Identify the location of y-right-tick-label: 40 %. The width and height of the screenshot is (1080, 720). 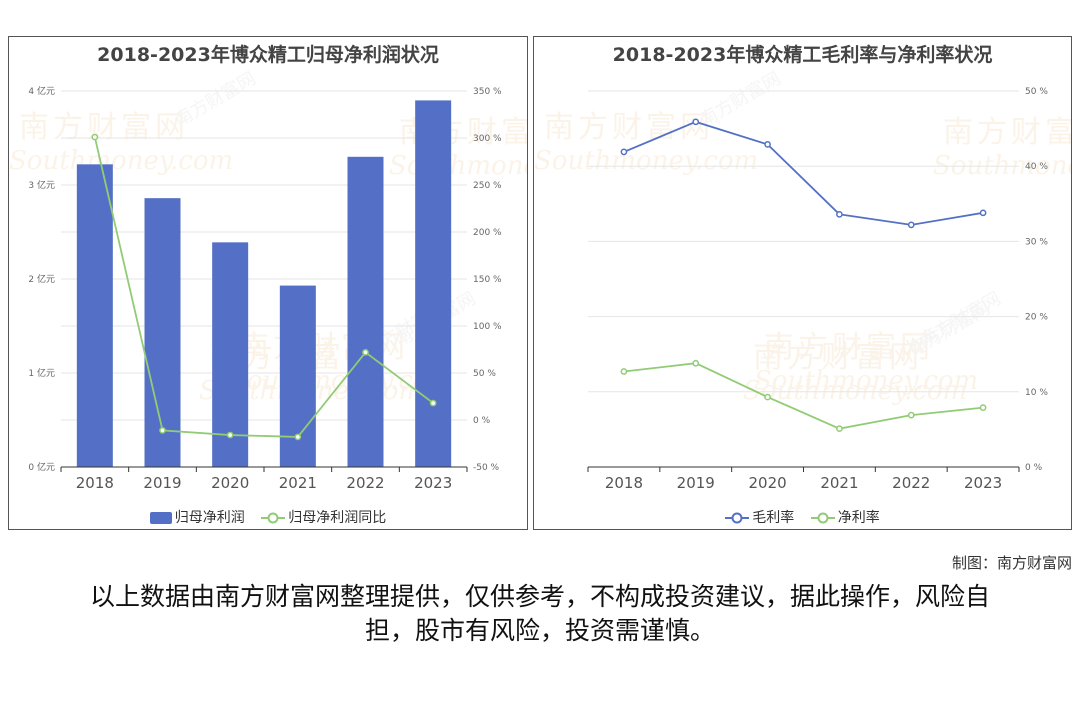
(1036, 167).